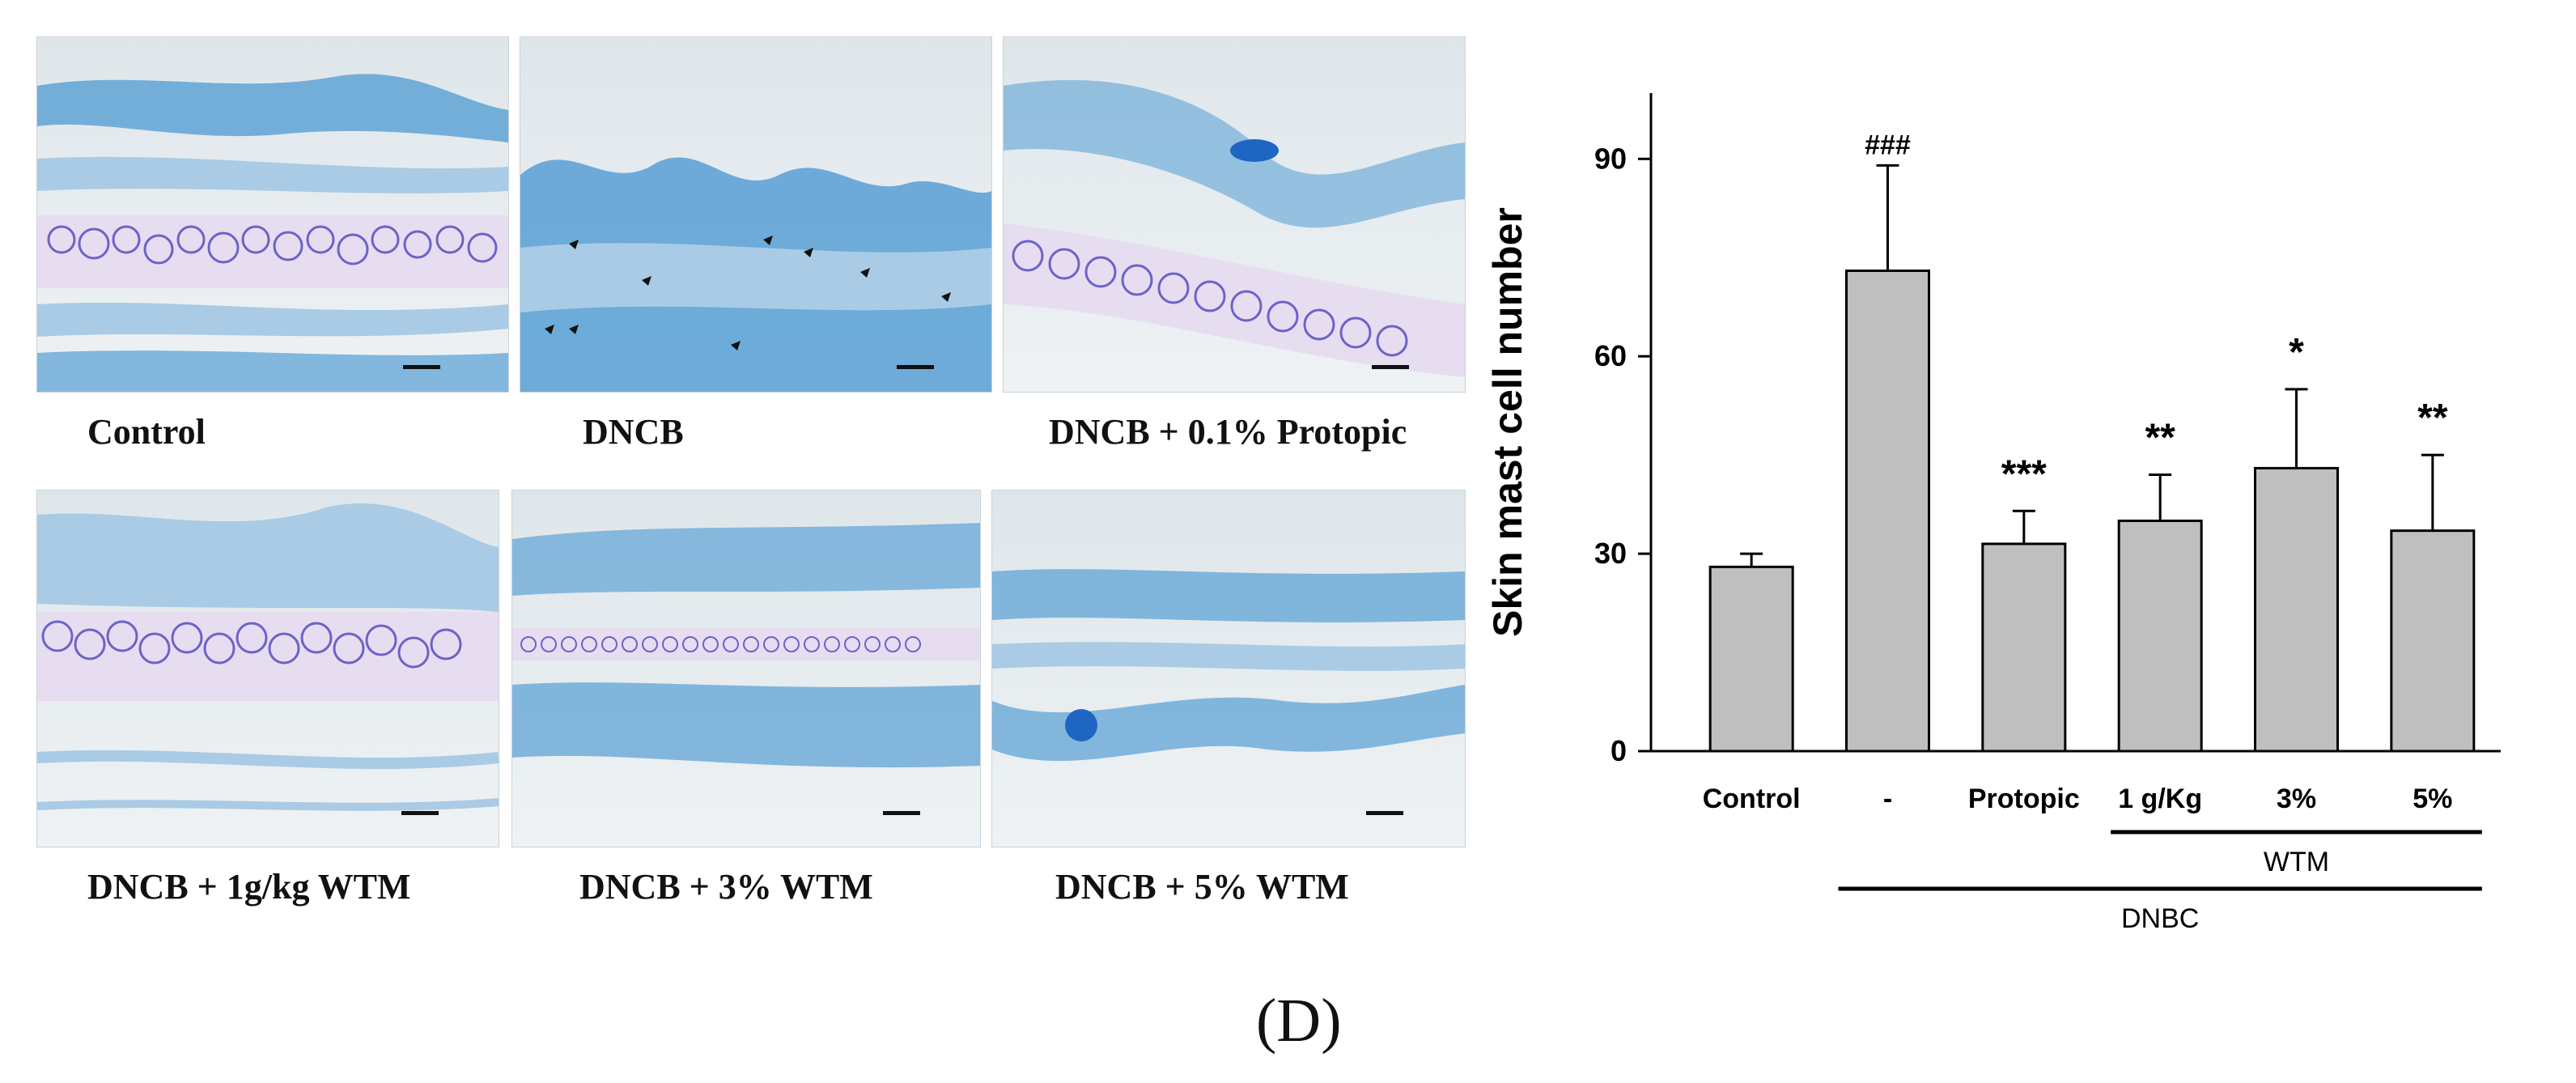 The height and width of the screenshot is (1083, 2576). What do you see at coordinates (1202, 887) in the screenshot?
I see `panel-caption-5-wtm: DNCB + 5% WTM` at bounding box center [1202, 887].